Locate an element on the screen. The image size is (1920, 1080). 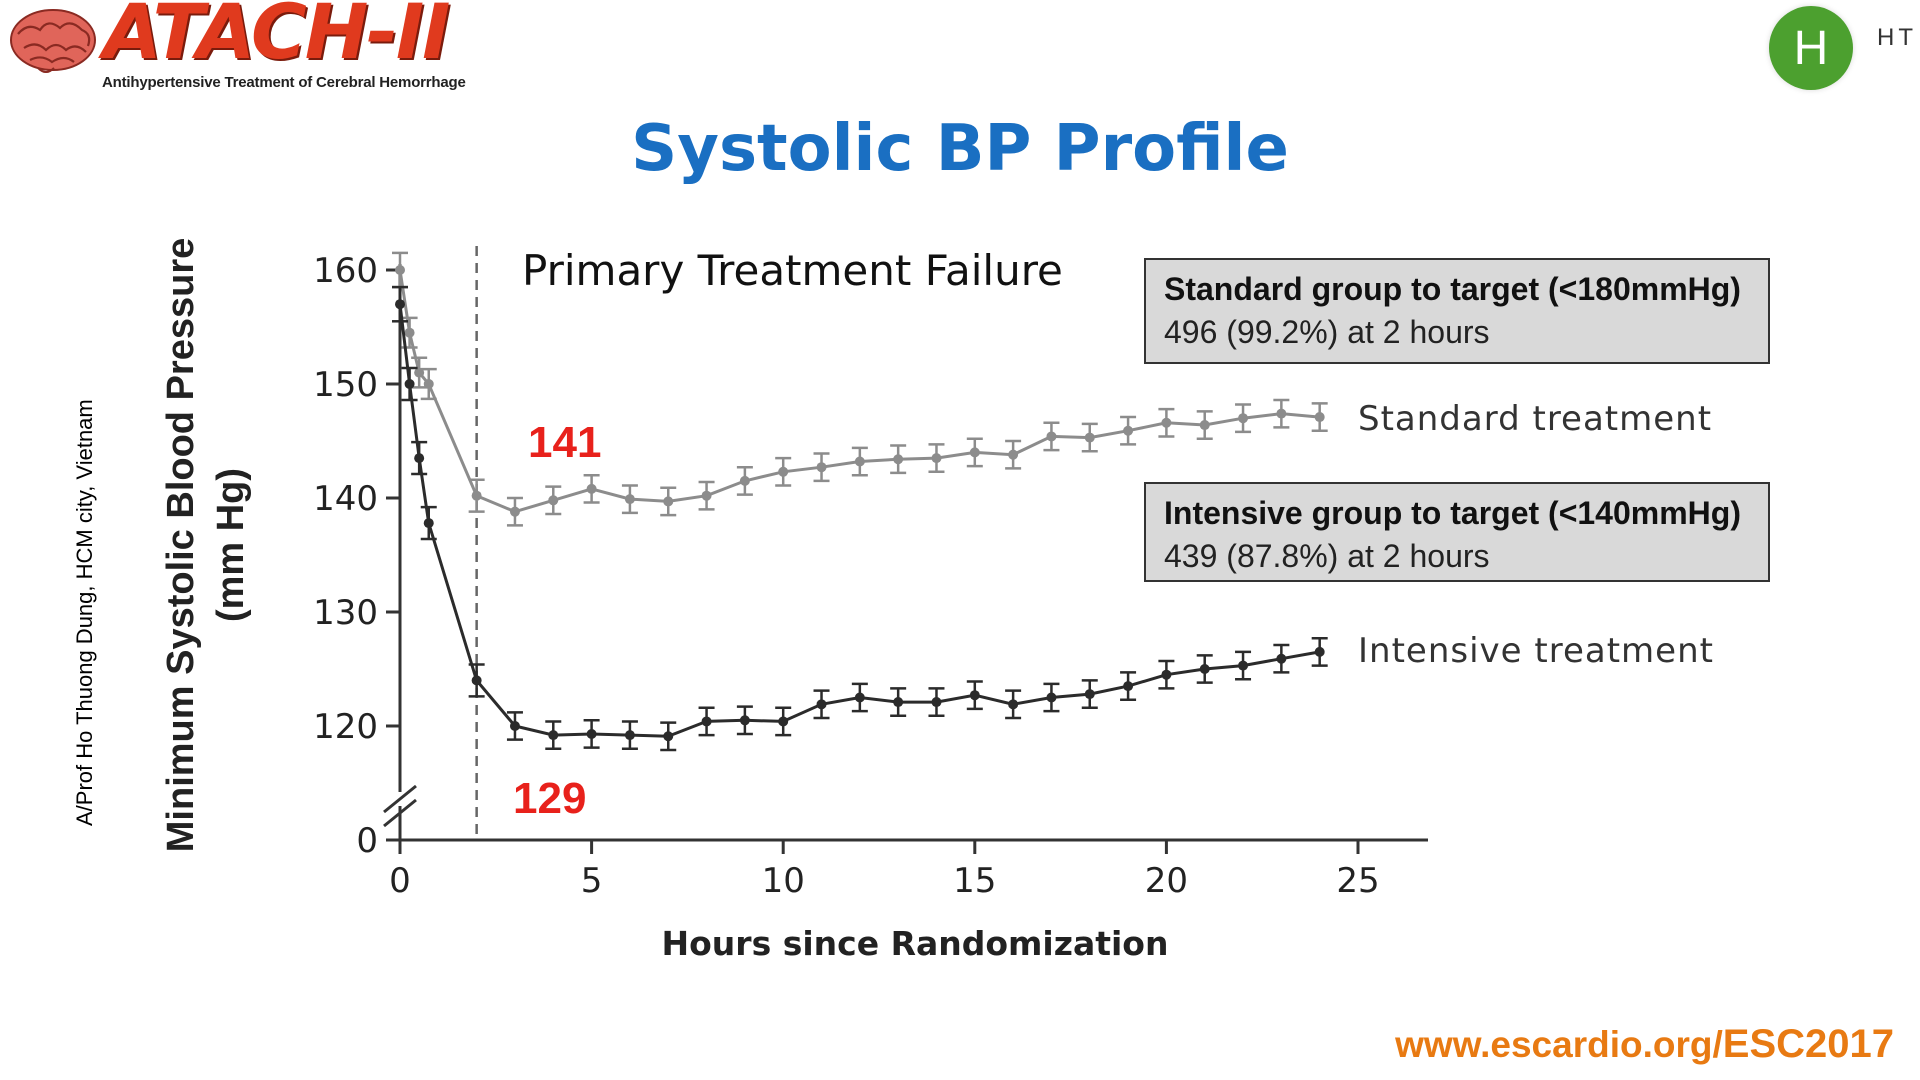
intensive-box-title: Intensive group to target (<140mmHg) is located at coordinates (1452, 513).